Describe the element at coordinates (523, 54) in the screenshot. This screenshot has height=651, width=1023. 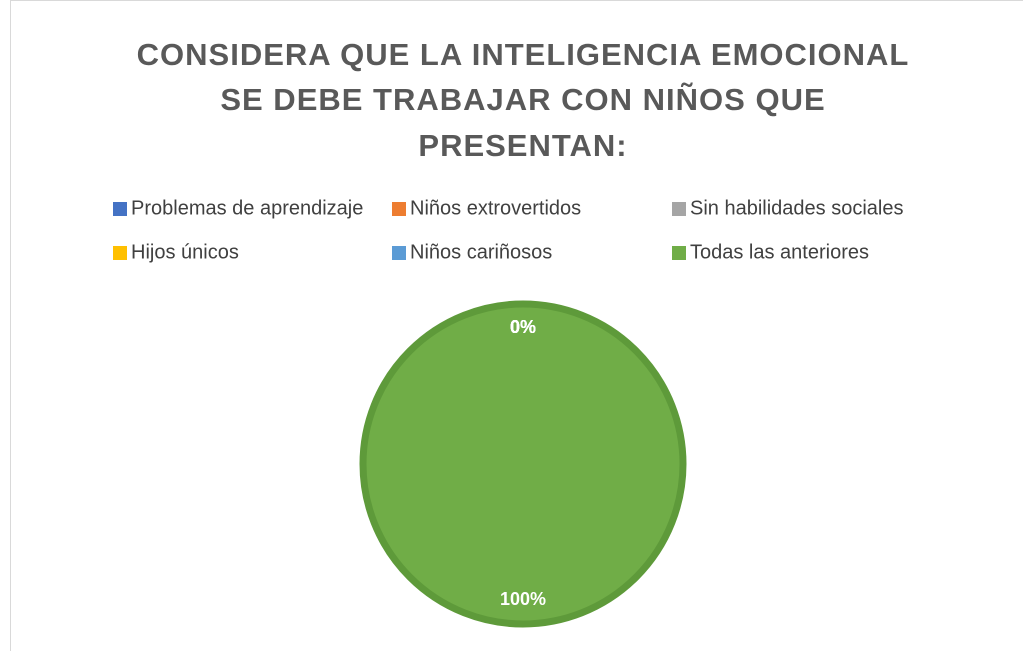
I see `chart-title: CONSIDERA QUE LA INTELIGENCIA EMOCIONAL` at that location.